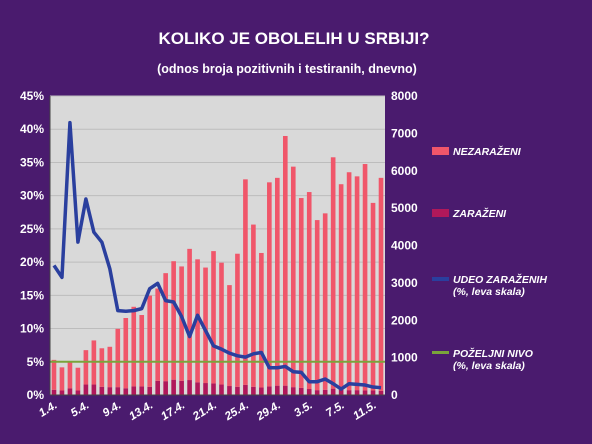 The height and width of the screenshot is (444, 592). What do you see at coordinates (404, 133) in the screenshot?
I see `y-right-tick-label: 7000` at bounding box center [404, 133].